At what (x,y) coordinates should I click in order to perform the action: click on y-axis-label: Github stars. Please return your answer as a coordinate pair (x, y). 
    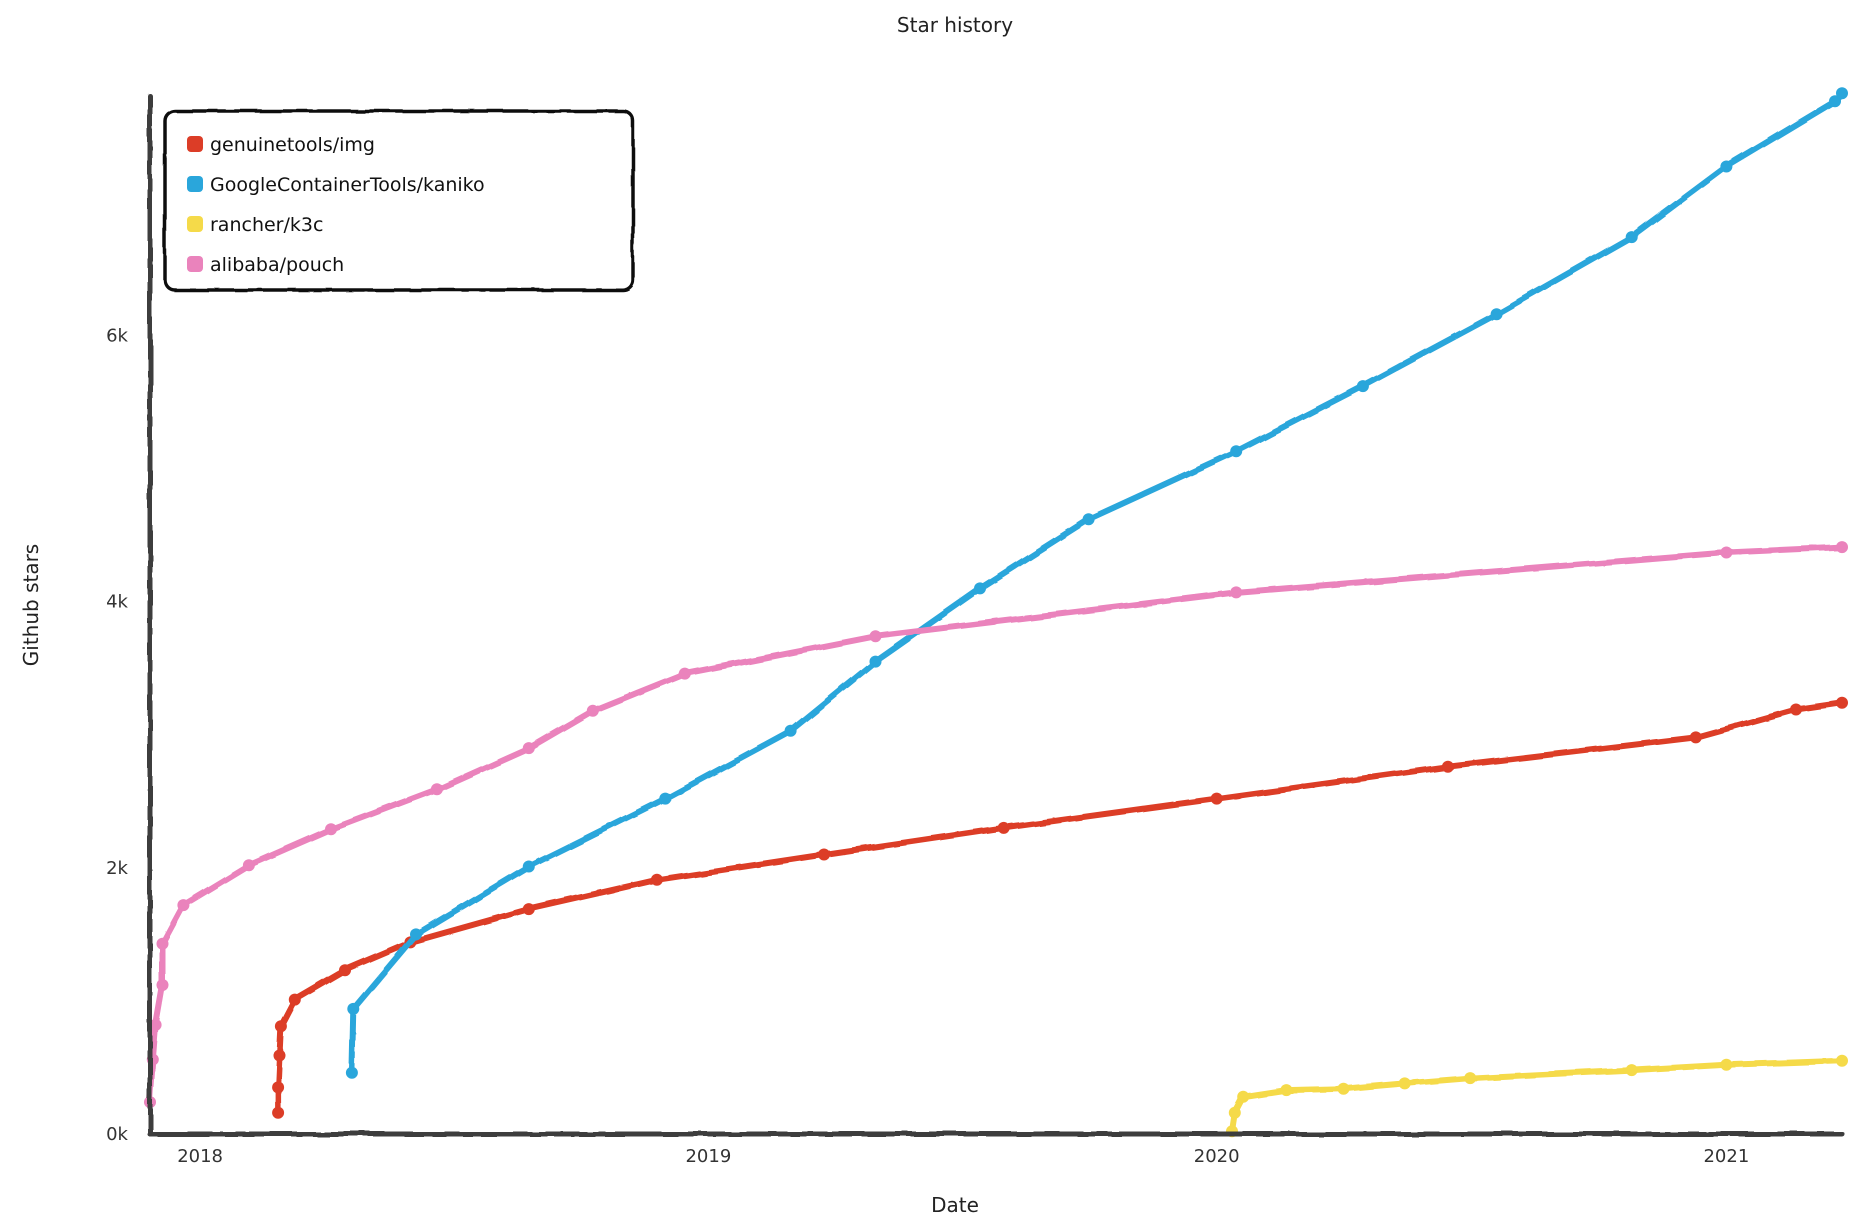
    Looking at the image, I should click on (31, 605).